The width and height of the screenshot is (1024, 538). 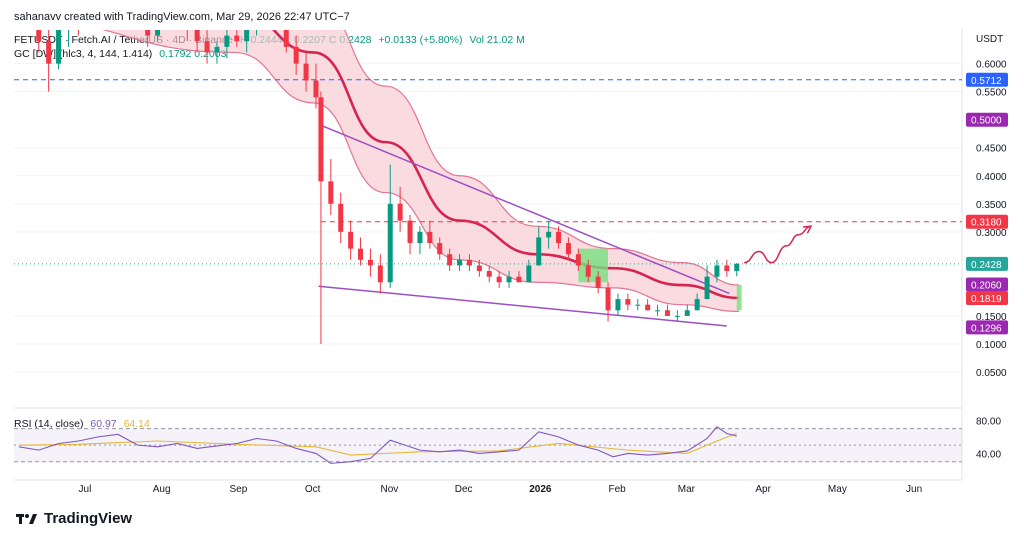 What do you see at coordinates (49, 424) in the screenshot?
I see `rsi-indicator-label: RSI (14, close)` at bounding box center [49, 424].